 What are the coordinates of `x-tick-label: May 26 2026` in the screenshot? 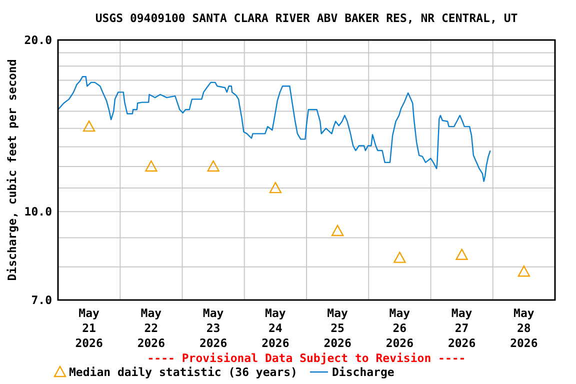 It's located at (400, 328).